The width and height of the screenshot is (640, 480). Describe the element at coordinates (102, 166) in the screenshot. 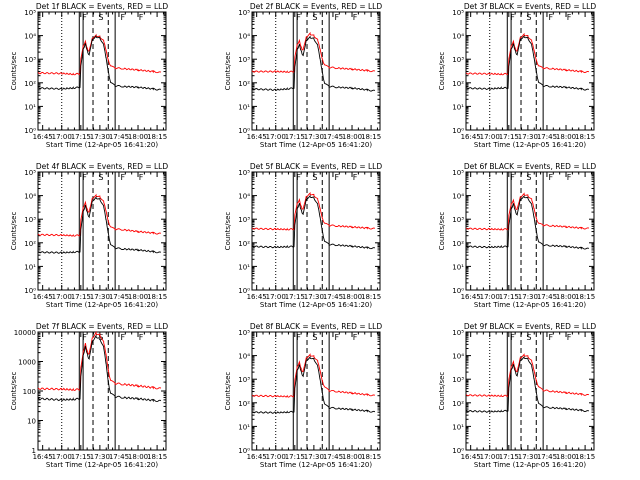

I see `chart-title: Det 4f BLACK = Events, RED = LLD` at that location.